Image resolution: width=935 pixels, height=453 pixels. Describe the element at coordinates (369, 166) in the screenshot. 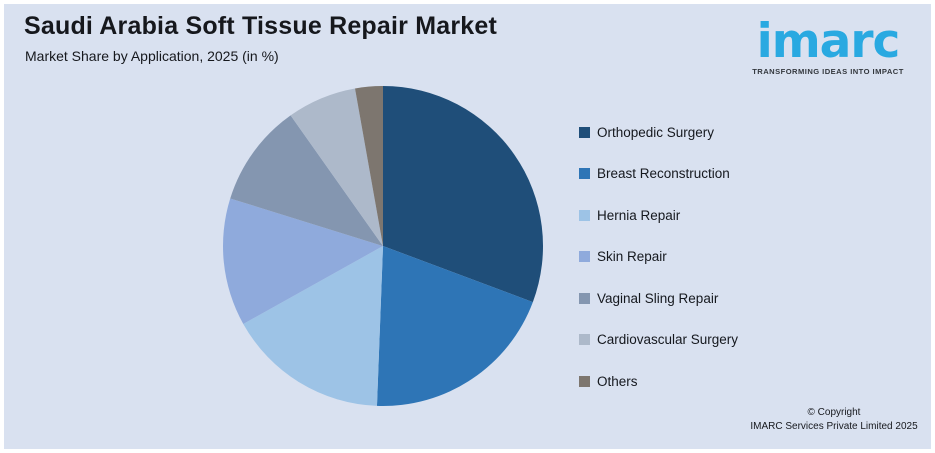

I see `pie-slice-others` at that location.